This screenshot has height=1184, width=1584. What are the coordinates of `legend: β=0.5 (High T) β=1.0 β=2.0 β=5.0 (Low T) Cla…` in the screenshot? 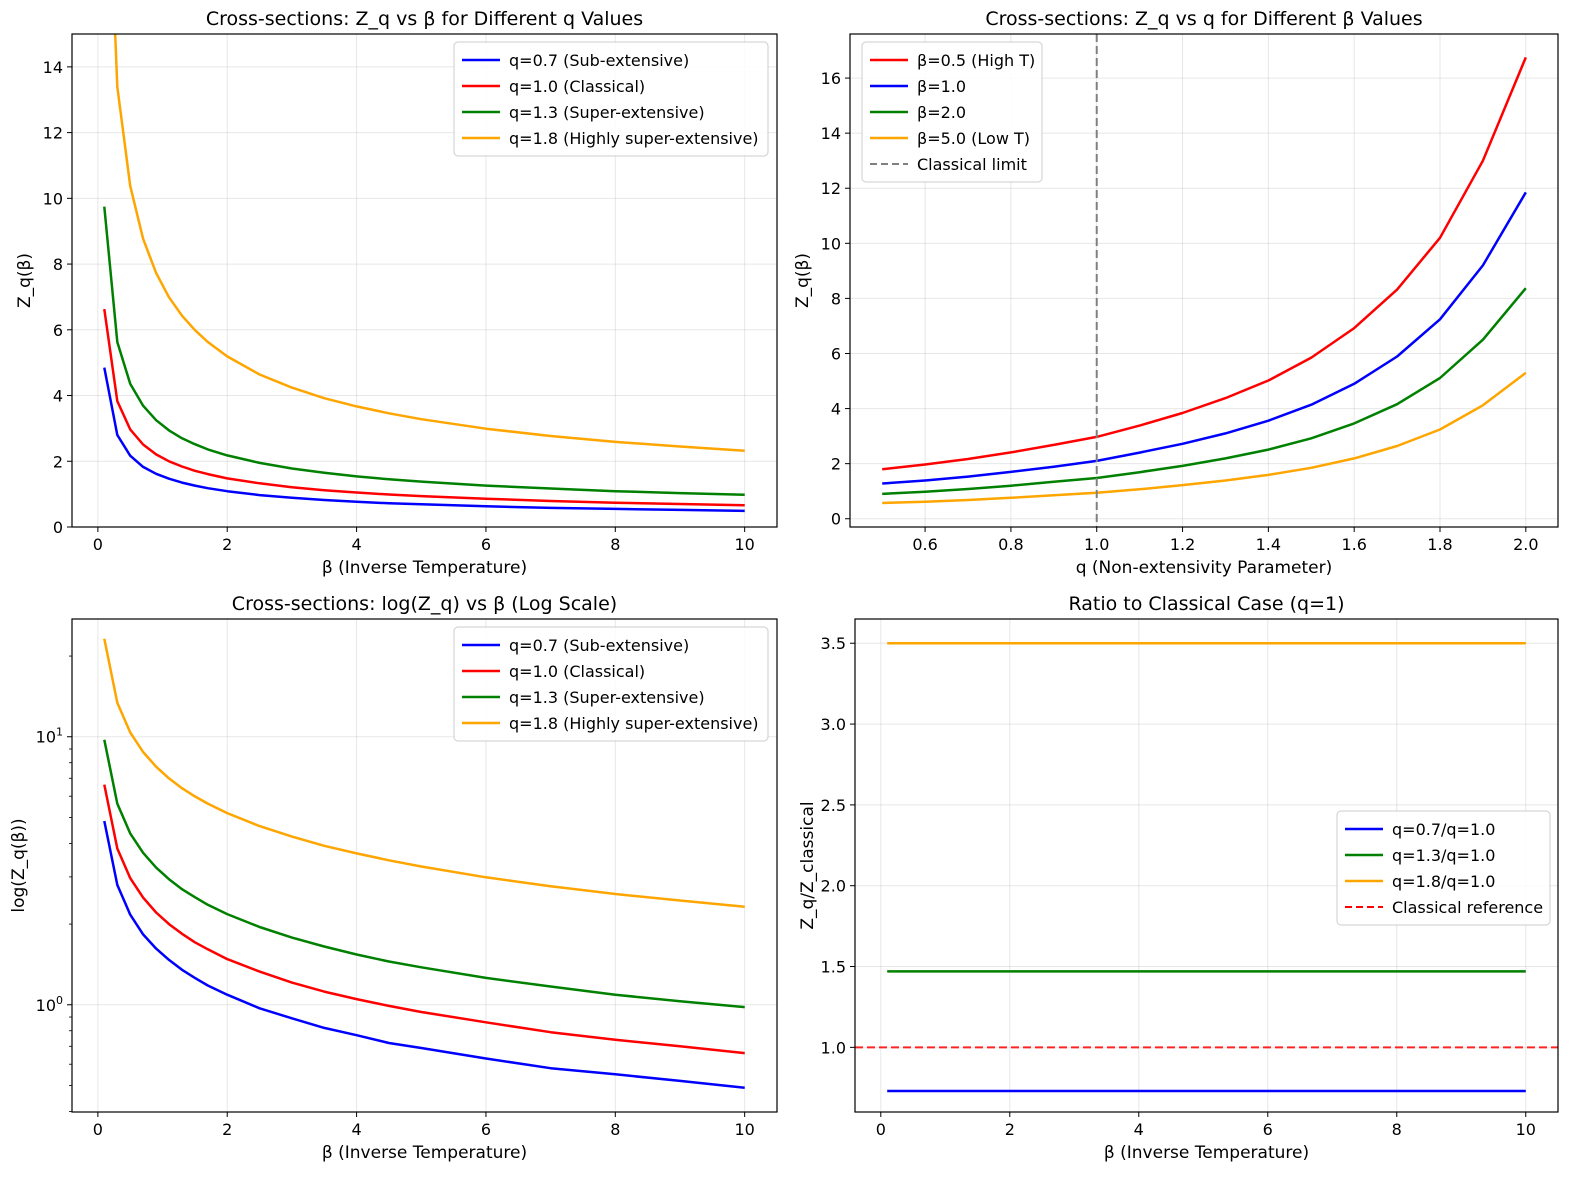 It's located at (952, 112).